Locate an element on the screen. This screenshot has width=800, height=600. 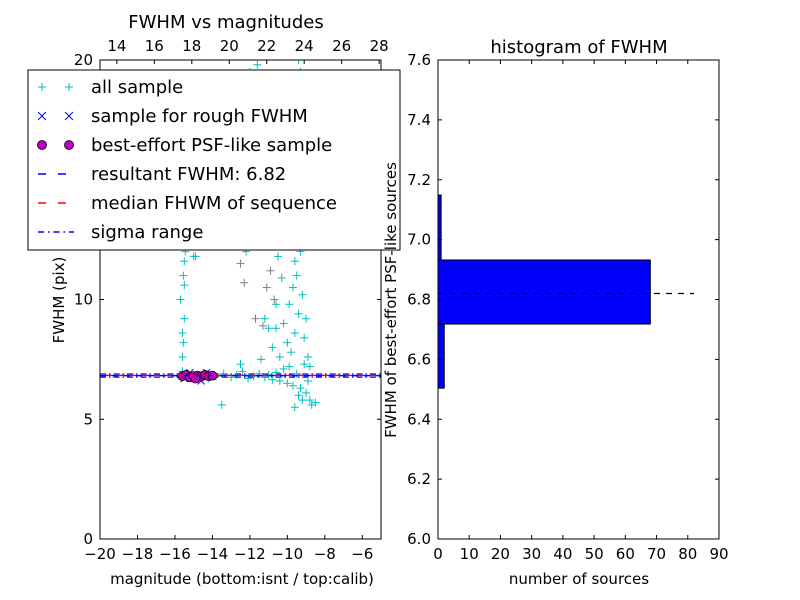
hist-x-tick-label: 70 is located at coordinates (656, 554).